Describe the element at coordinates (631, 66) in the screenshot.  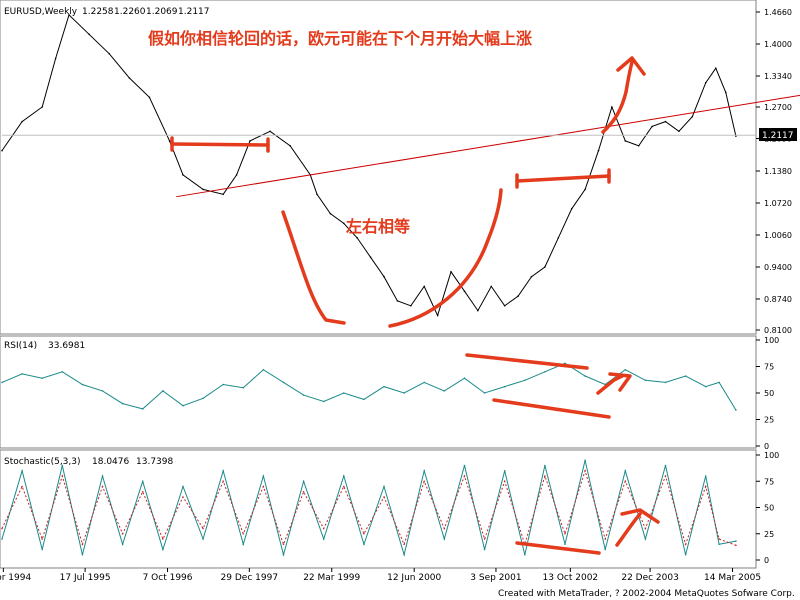
I see `price-up-arrowhead` at that location.